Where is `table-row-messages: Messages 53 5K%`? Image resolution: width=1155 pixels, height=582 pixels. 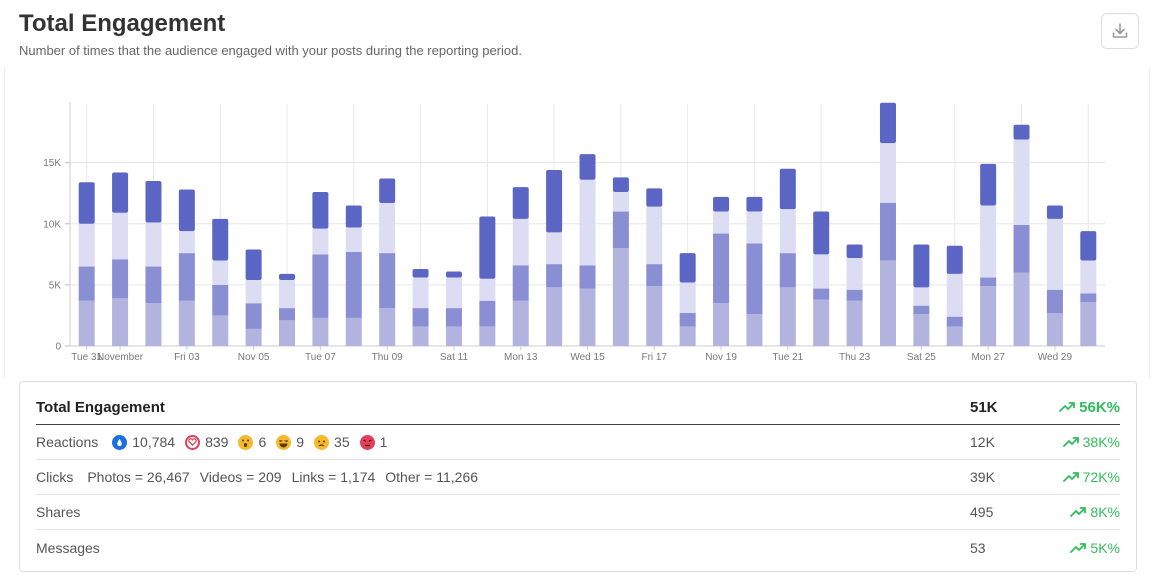 table-row-messages: Messages 53 5K% is located at coordinates (578, 547).